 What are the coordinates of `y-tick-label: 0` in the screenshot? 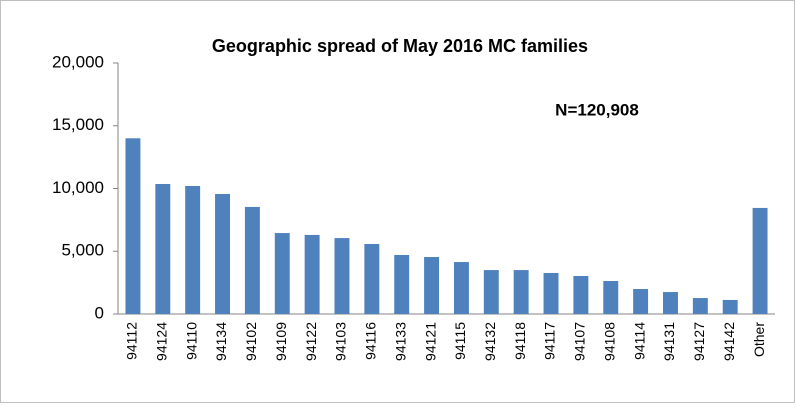 It's located at (99, 312).